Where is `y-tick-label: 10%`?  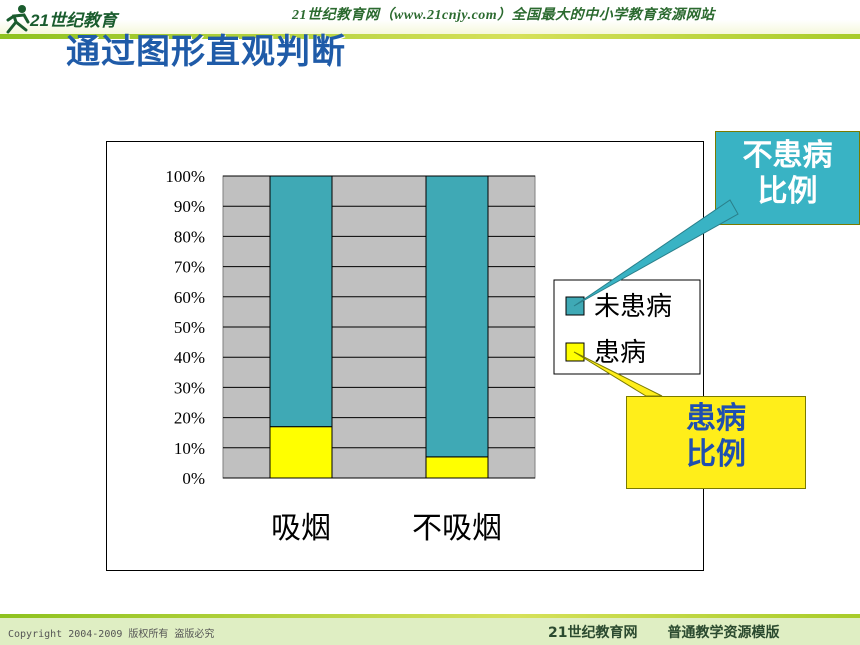
y-tick-label: 10% is located at coordinates (189, 448).